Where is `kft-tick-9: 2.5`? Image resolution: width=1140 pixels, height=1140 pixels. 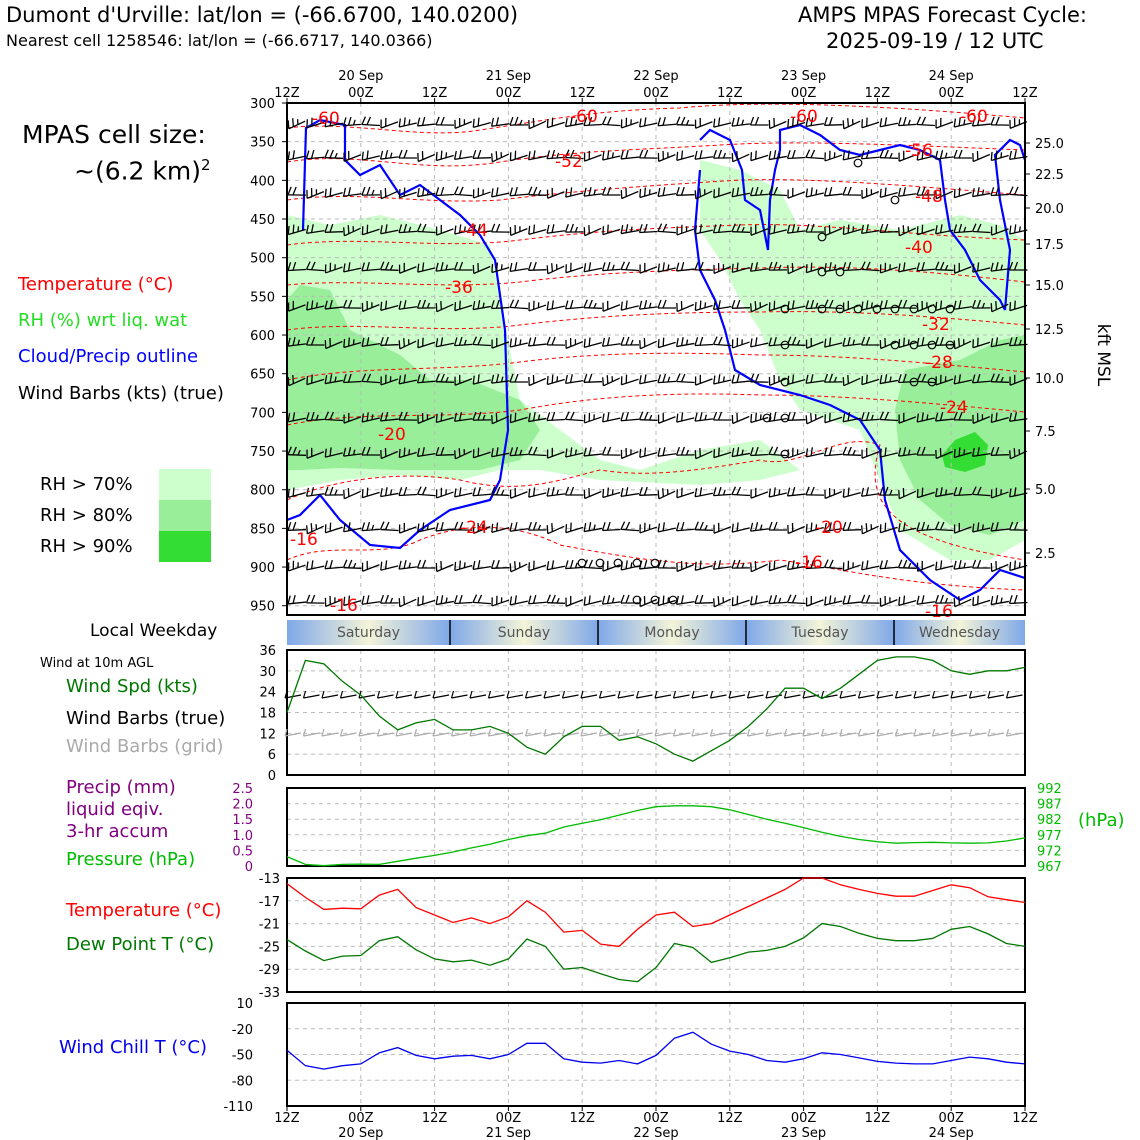 kft-tick-9: 2.5 is located at coordinates (1045, 554).